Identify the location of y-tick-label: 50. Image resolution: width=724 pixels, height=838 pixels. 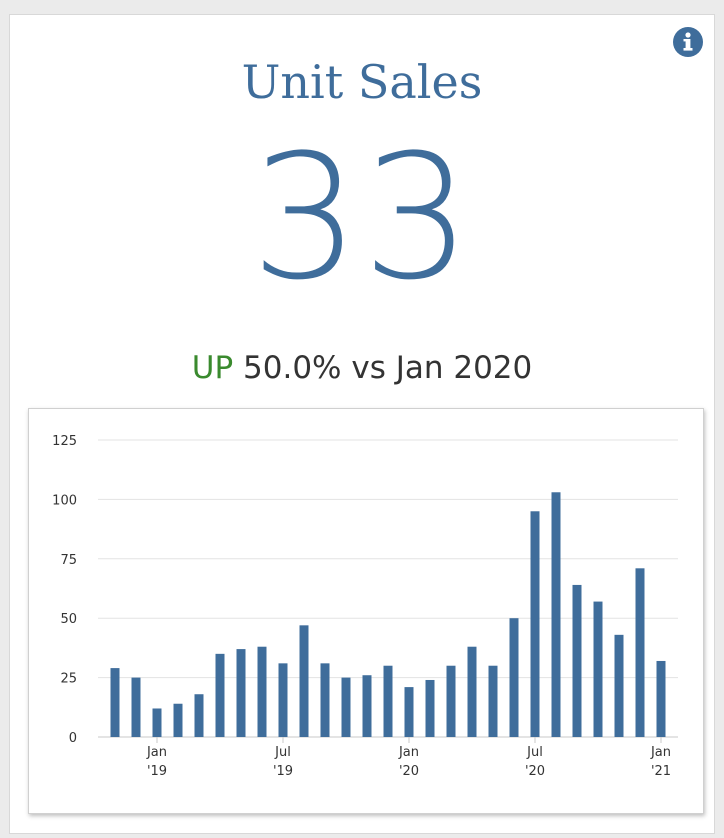
(68, 619).